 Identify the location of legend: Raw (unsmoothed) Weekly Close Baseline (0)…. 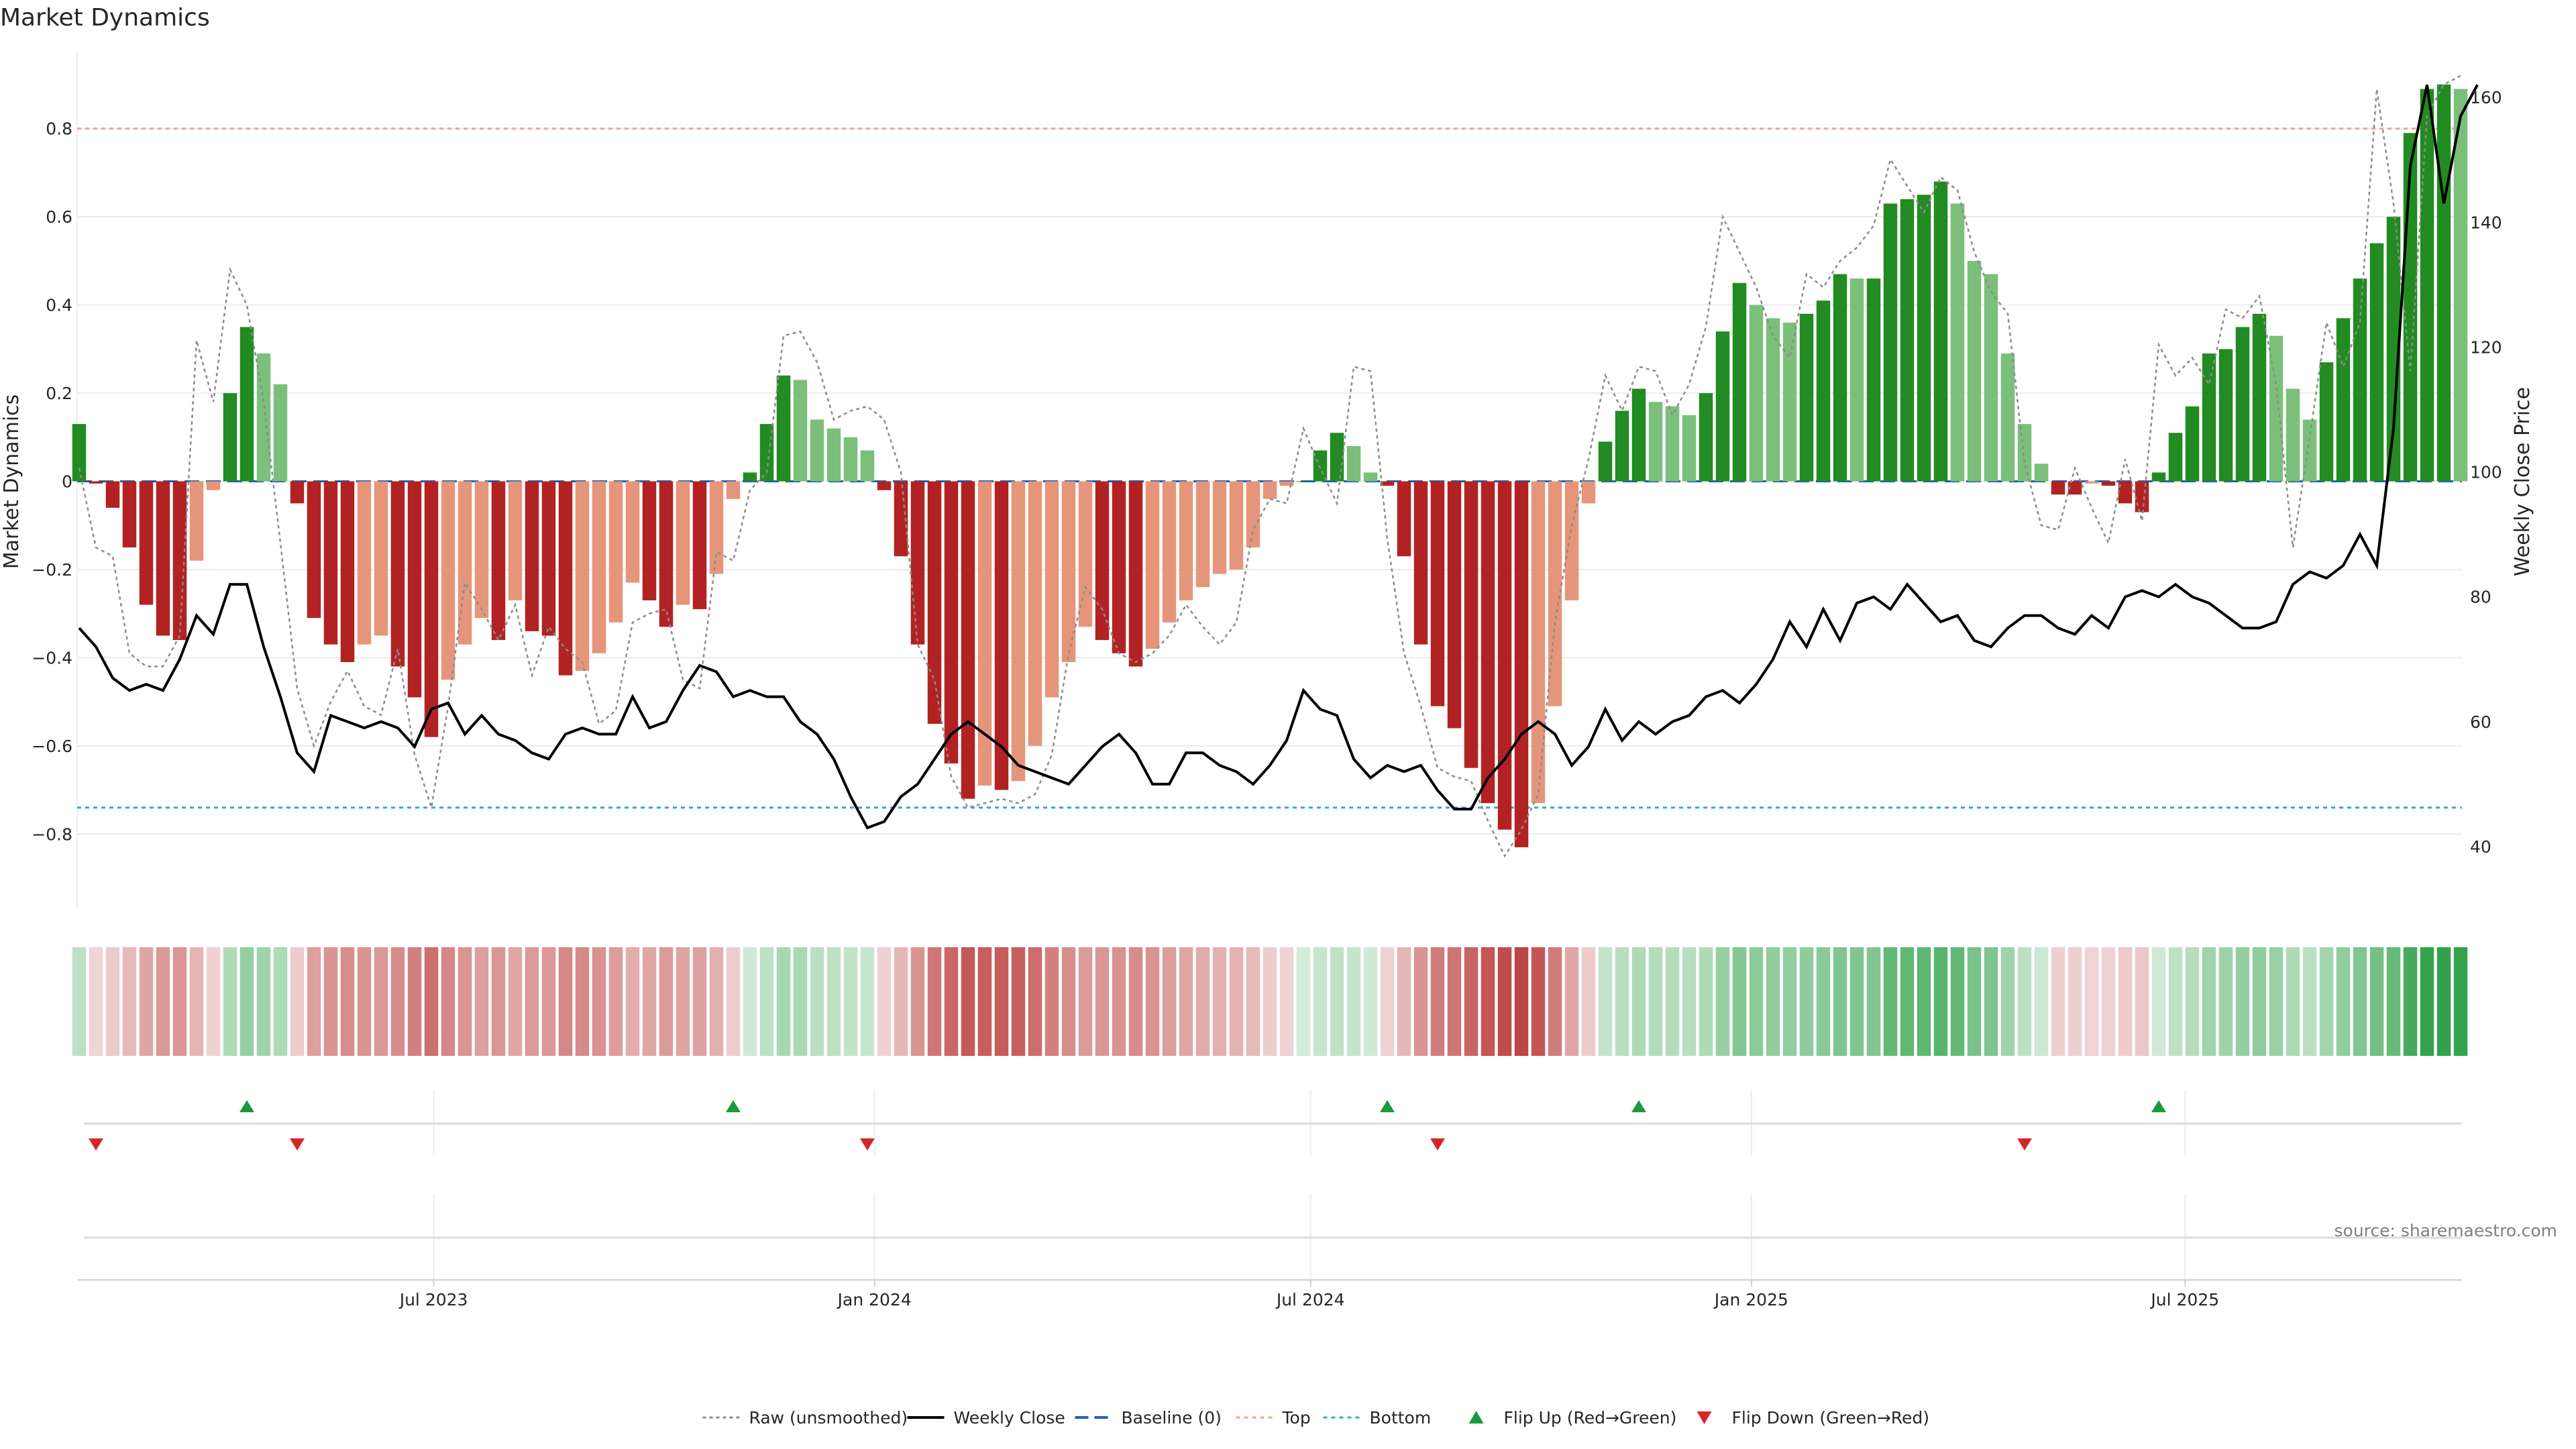
(1315, 1418).